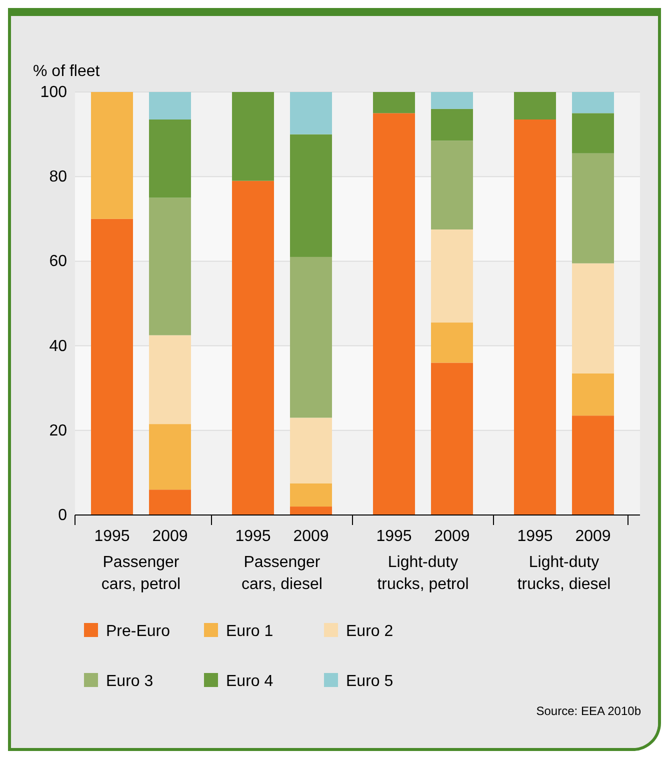 This screenshot has width=669, height=759. Describe the element at coordinates (63, 515) in the screenshot. I see `y-tick-label: 0` at that location.